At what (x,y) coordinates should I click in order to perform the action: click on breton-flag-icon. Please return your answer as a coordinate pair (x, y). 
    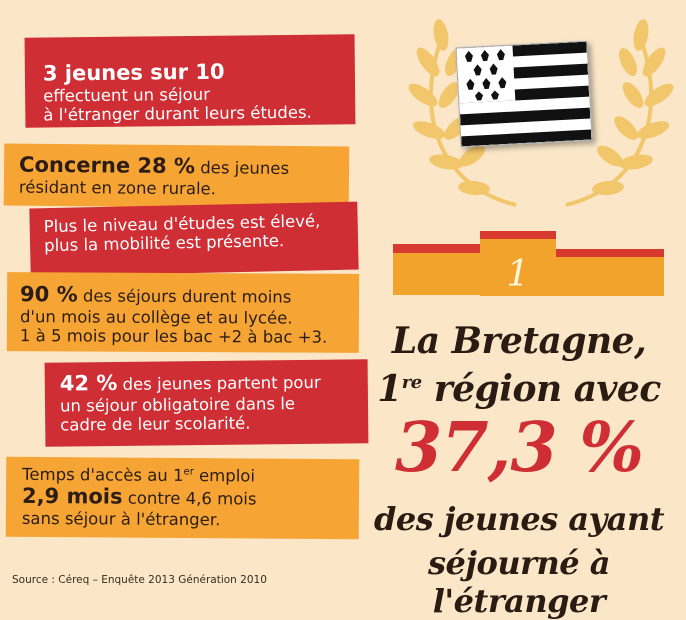
    Looking at the image, I should click on (524, 94).